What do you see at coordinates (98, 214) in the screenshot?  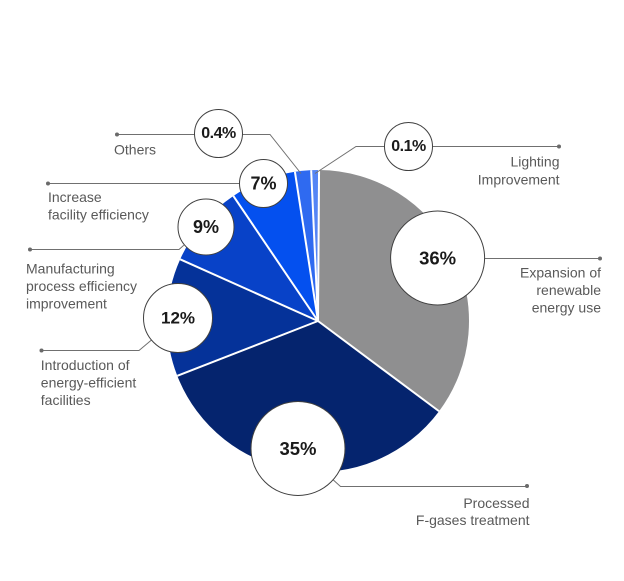 I see `svg-text: facility efficiency` at bounding box center [98, 214].